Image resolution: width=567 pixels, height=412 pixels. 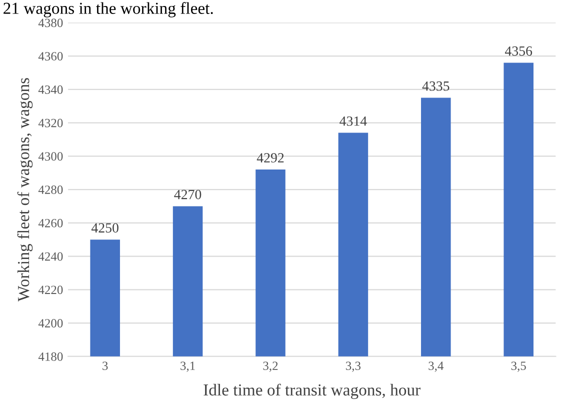 What do you see at coordinates (25, 190) in the screenshot?
I see `y-axis-title: Working fleet of wagons, wagons` at bounding box center [25, 190].